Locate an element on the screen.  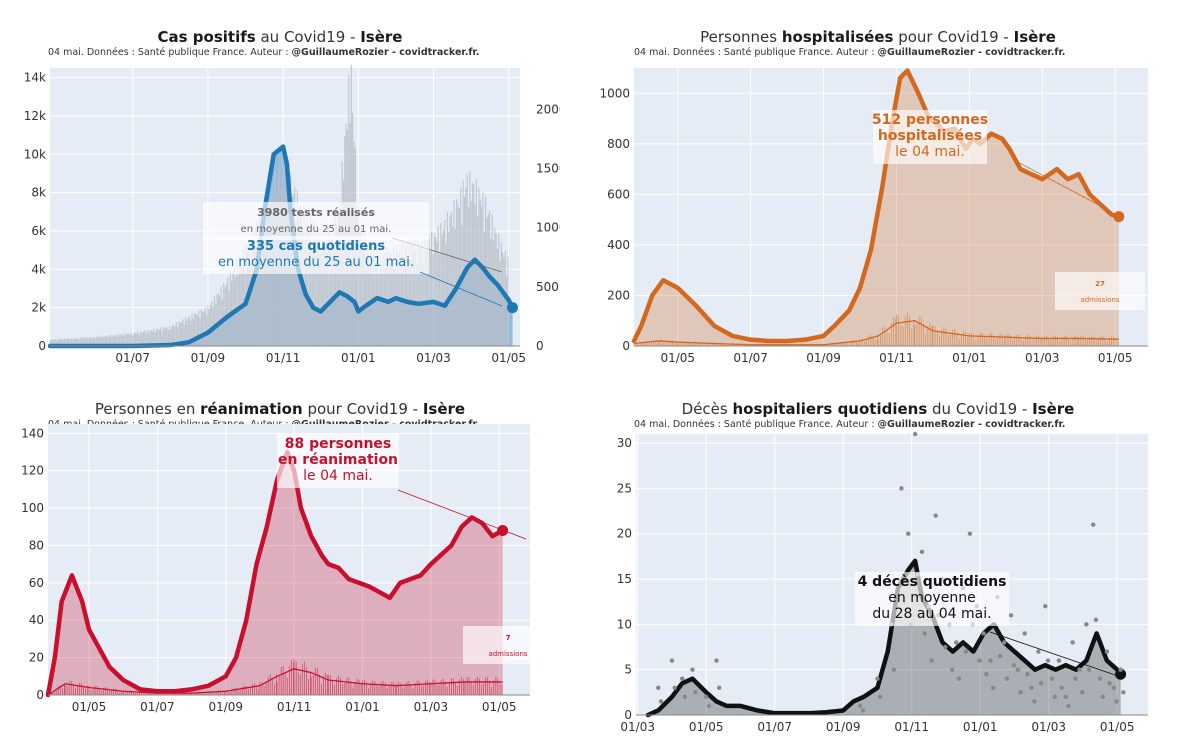
annotation-hosp-line-3: le 04 mai. is located at coordinates (930, 152).